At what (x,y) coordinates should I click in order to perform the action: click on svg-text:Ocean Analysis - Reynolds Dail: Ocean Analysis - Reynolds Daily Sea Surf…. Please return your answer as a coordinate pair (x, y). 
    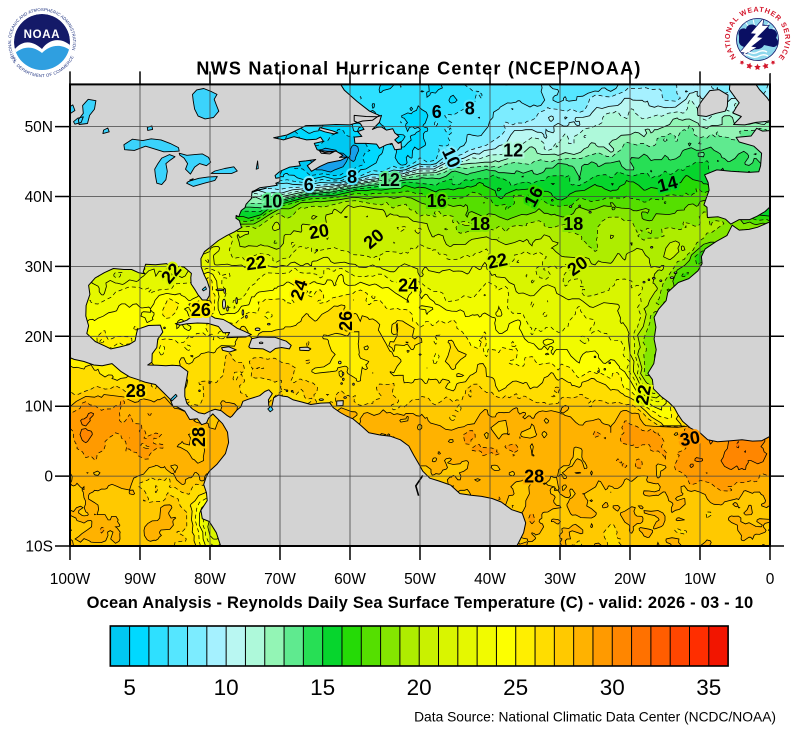
    Looking at the image, I should click on (420, 603).